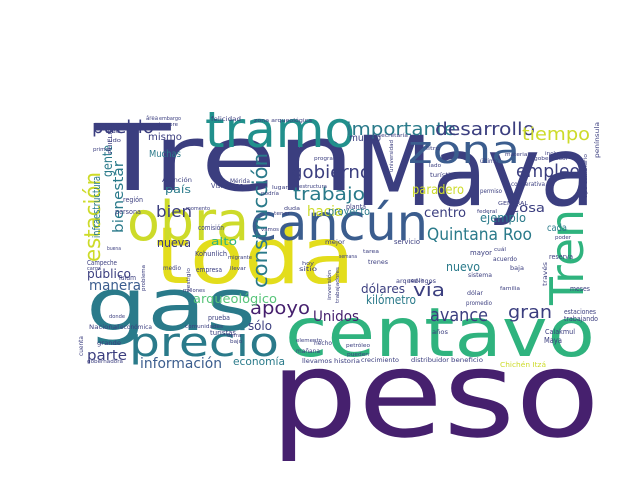 Image resolution: width=640 pixels, height=480 pixels. I want to click on word: sitio, so click(308, 269).